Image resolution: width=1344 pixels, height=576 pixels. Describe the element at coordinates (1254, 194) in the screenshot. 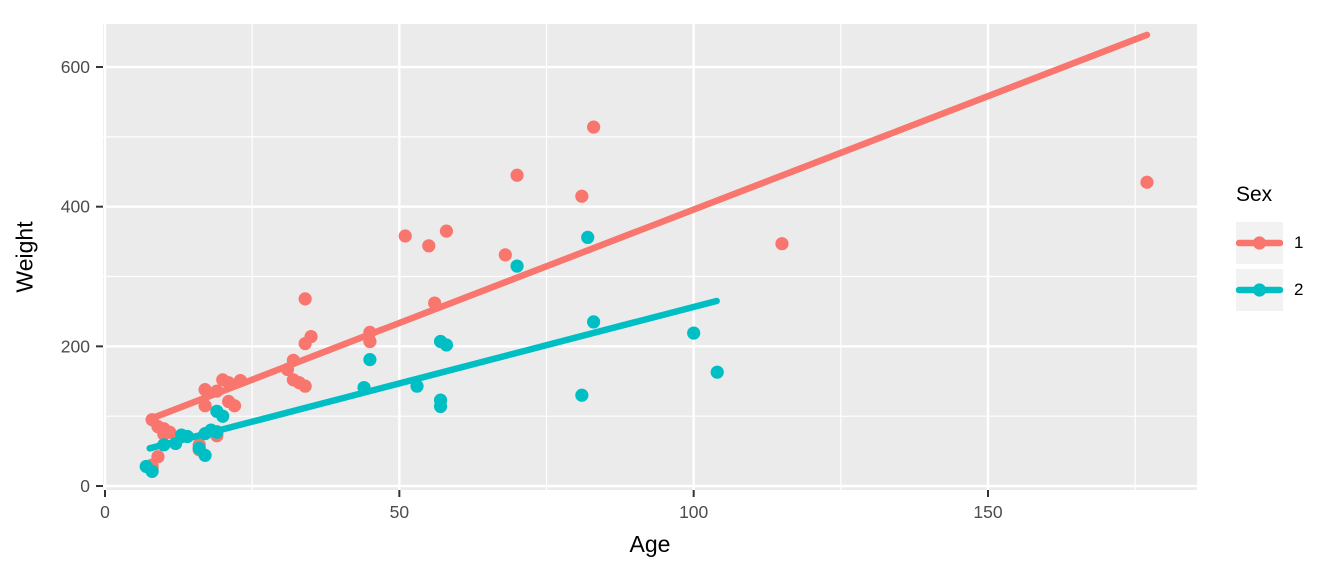

I see `legend-title: Sex` at that location.